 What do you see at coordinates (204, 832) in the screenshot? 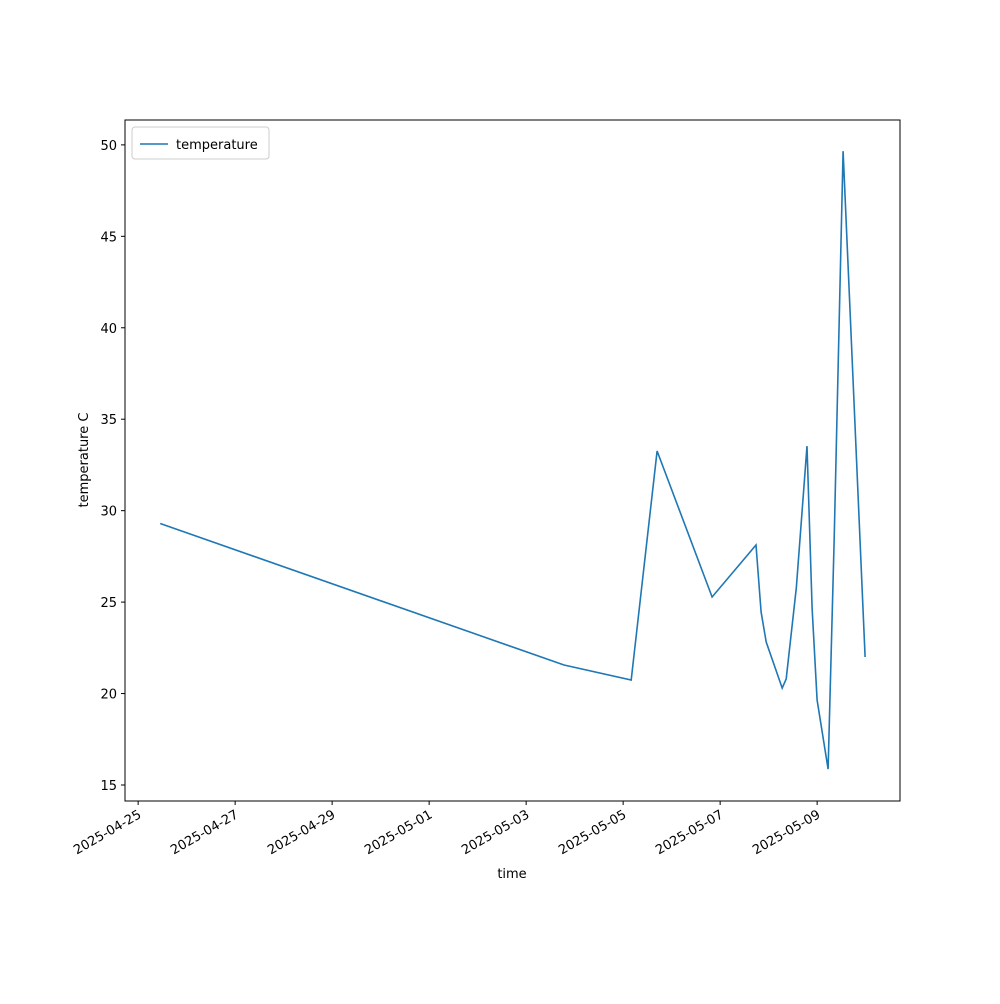
I see `x-tick-label: 2025-04-27` at bounding box center [204, 832].